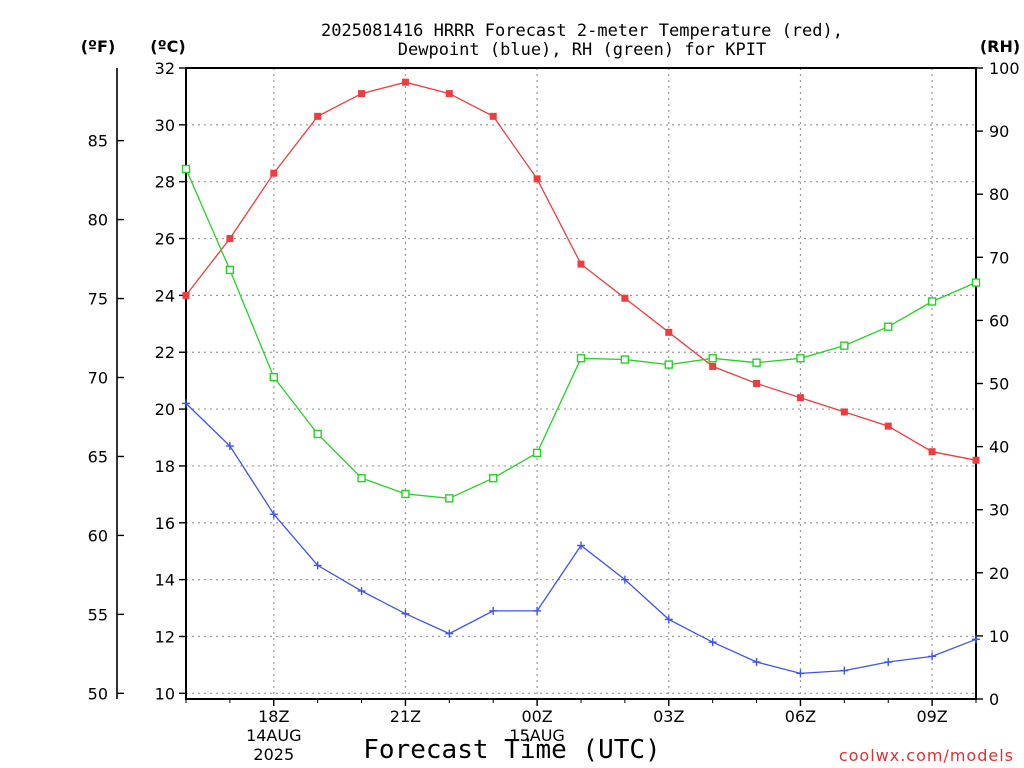  I want to click on fahrenheit-tick-label: 70, so click(98, 377).